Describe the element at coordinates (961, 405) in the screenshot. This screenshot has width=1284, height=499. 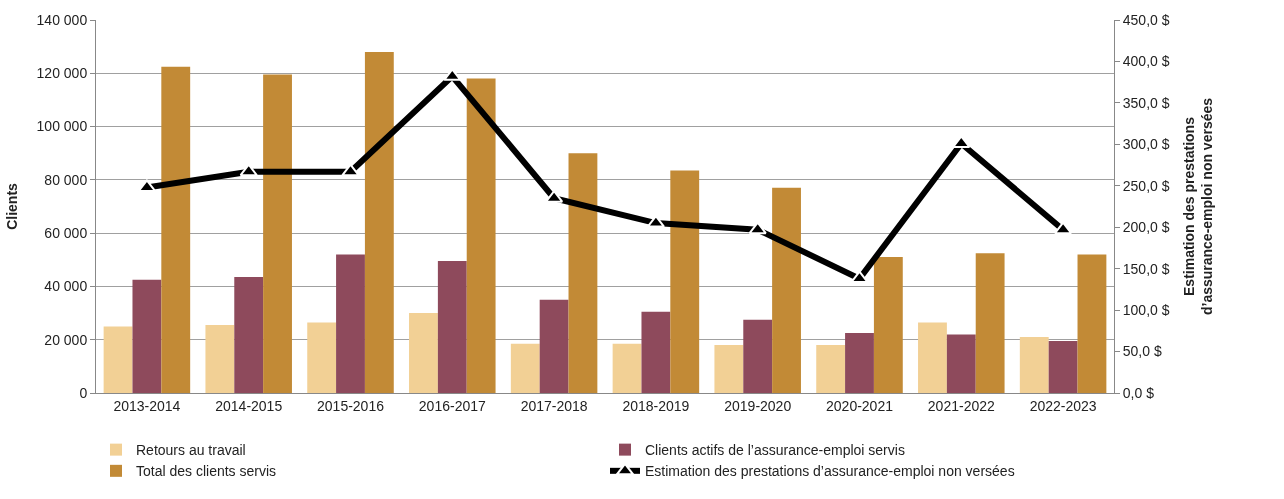
I see `x-tick-label: 2021-2022` at that location.